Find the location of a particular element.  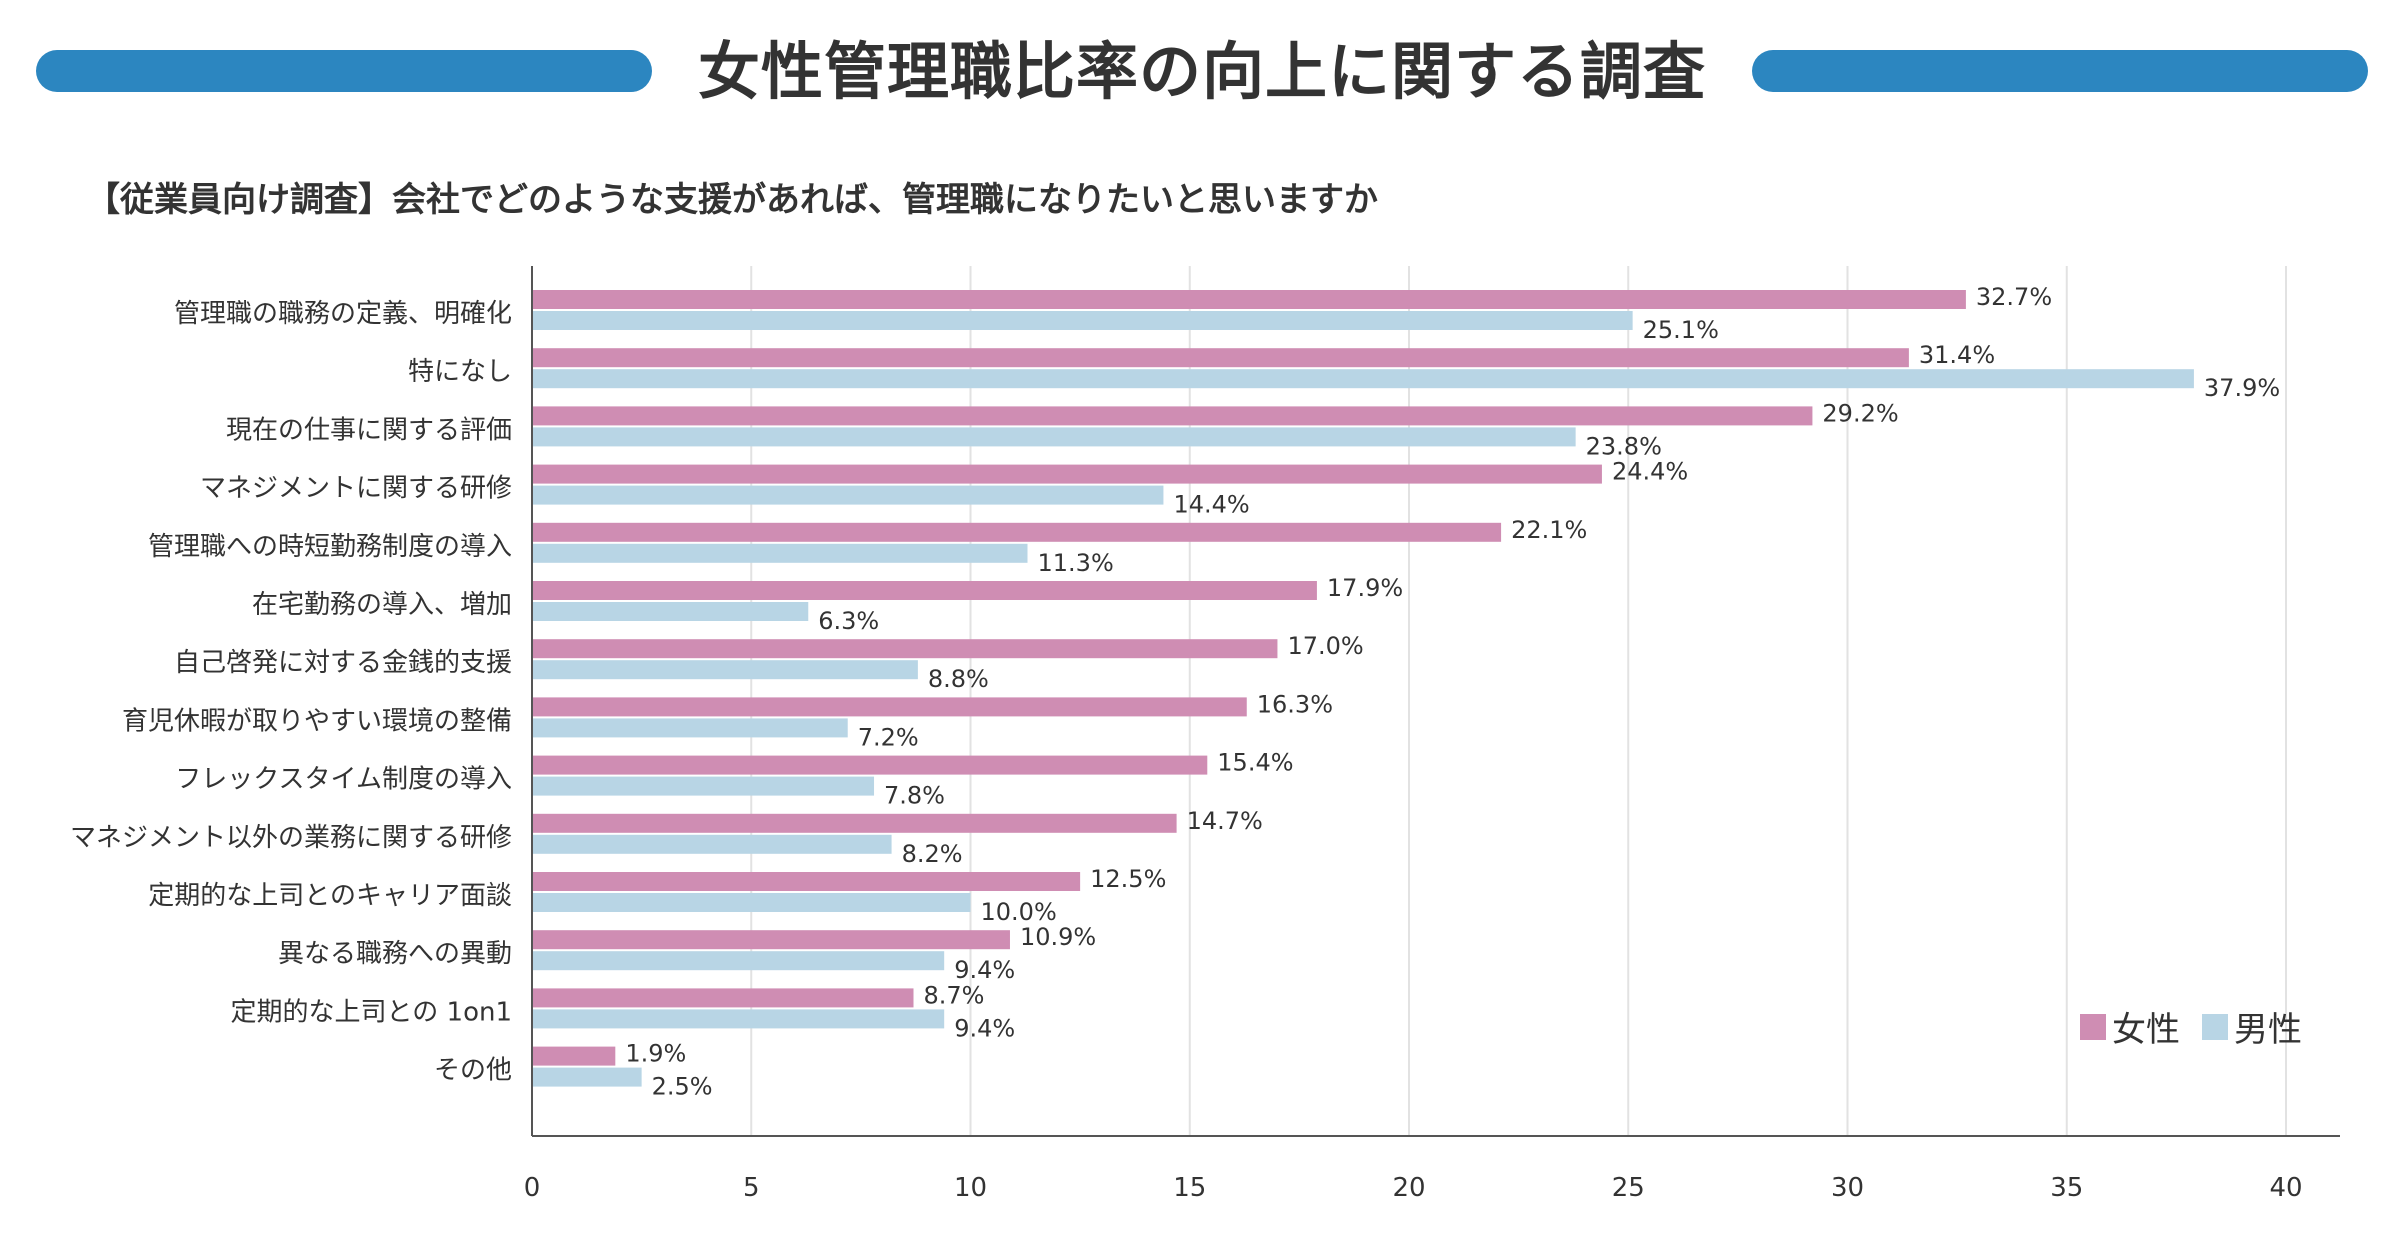

data-label-male: 8.2% is located at coordinates (932, 854).